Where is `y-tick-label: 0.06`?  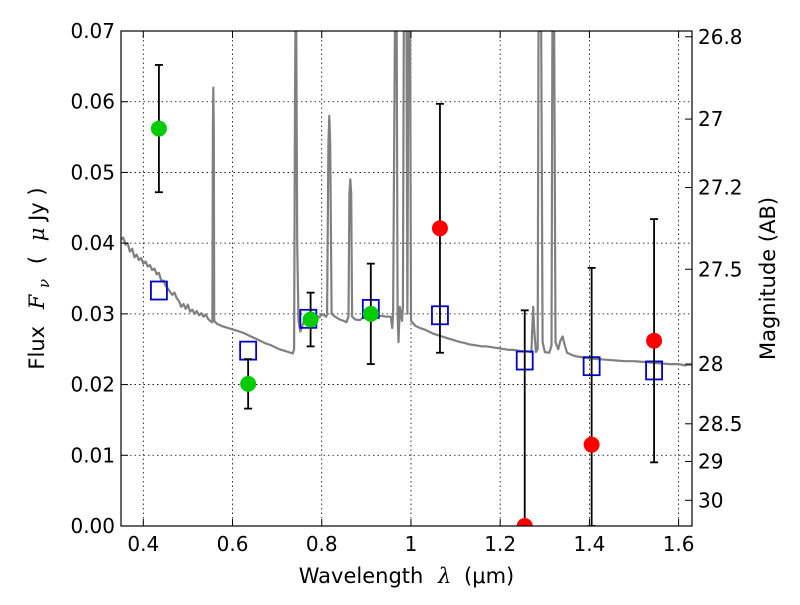
y-tick-label: 0.06 is located at coordinates (92, 102).